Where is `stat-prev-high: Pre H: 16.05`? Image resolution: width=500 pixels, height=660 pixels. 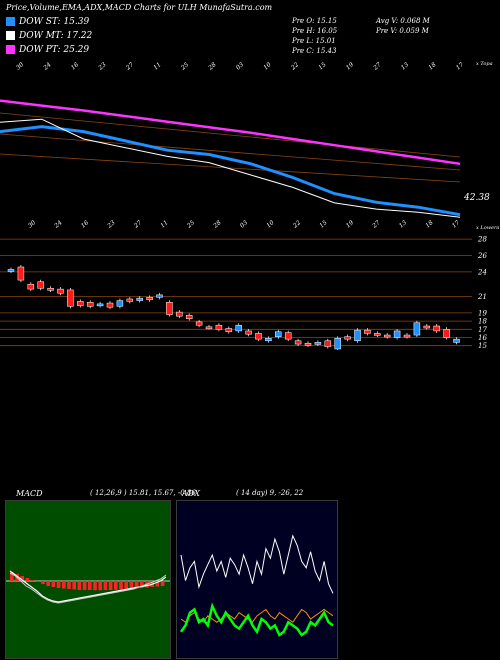
stat-prev-high: Pre H: 16.05 is located at coordinates (315, 31).